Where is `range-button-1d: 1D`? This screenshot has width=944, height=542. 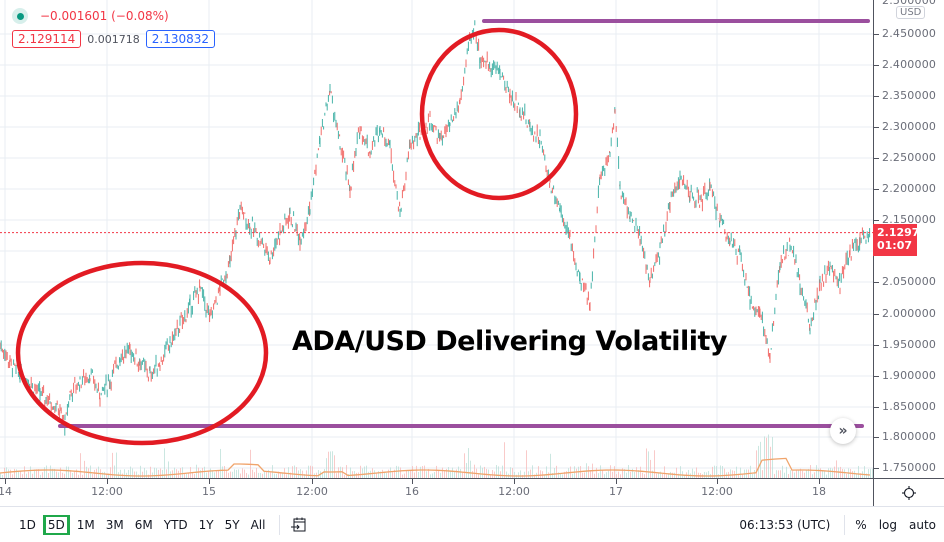 range-button-1d: 1D is located at coordinates (27, 525).